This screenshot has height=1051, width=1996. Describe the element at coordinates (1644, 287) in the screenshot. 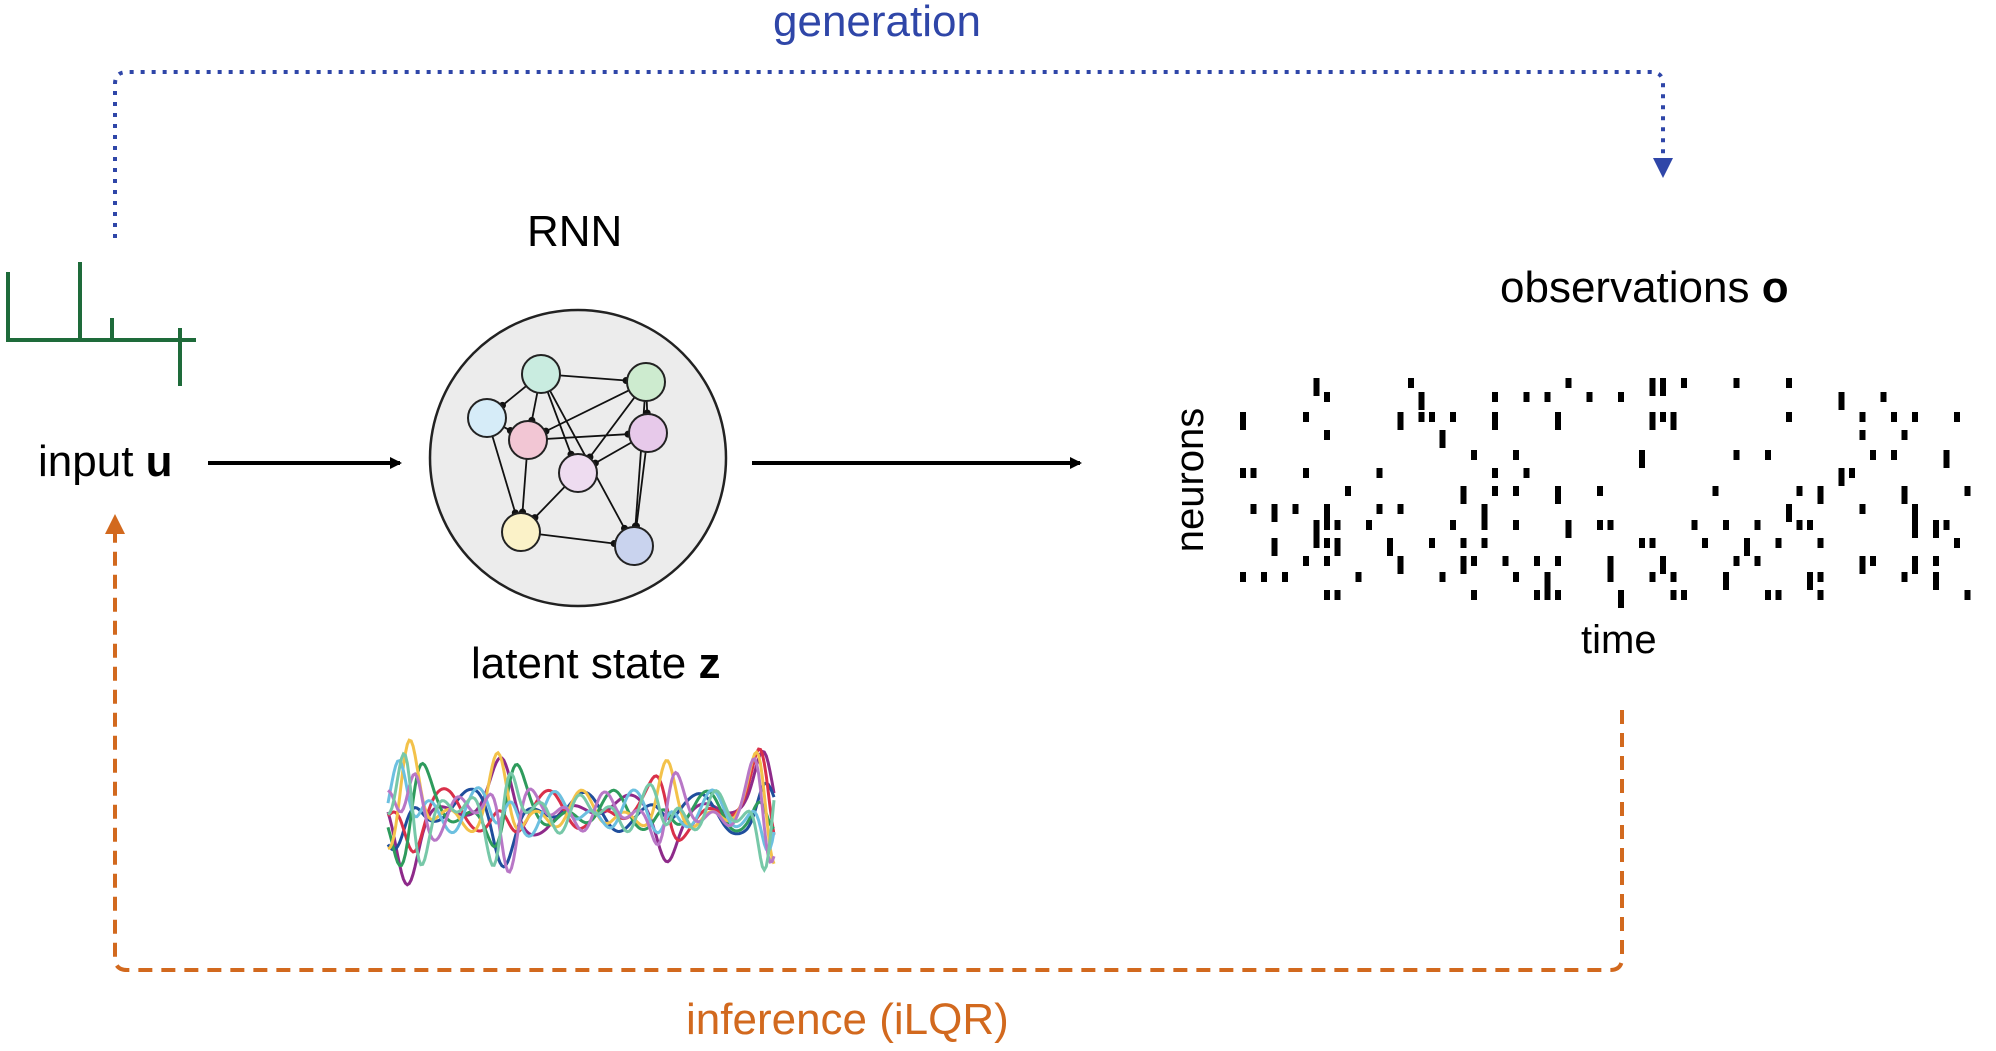

I see `observations-label: observations o` at that location.